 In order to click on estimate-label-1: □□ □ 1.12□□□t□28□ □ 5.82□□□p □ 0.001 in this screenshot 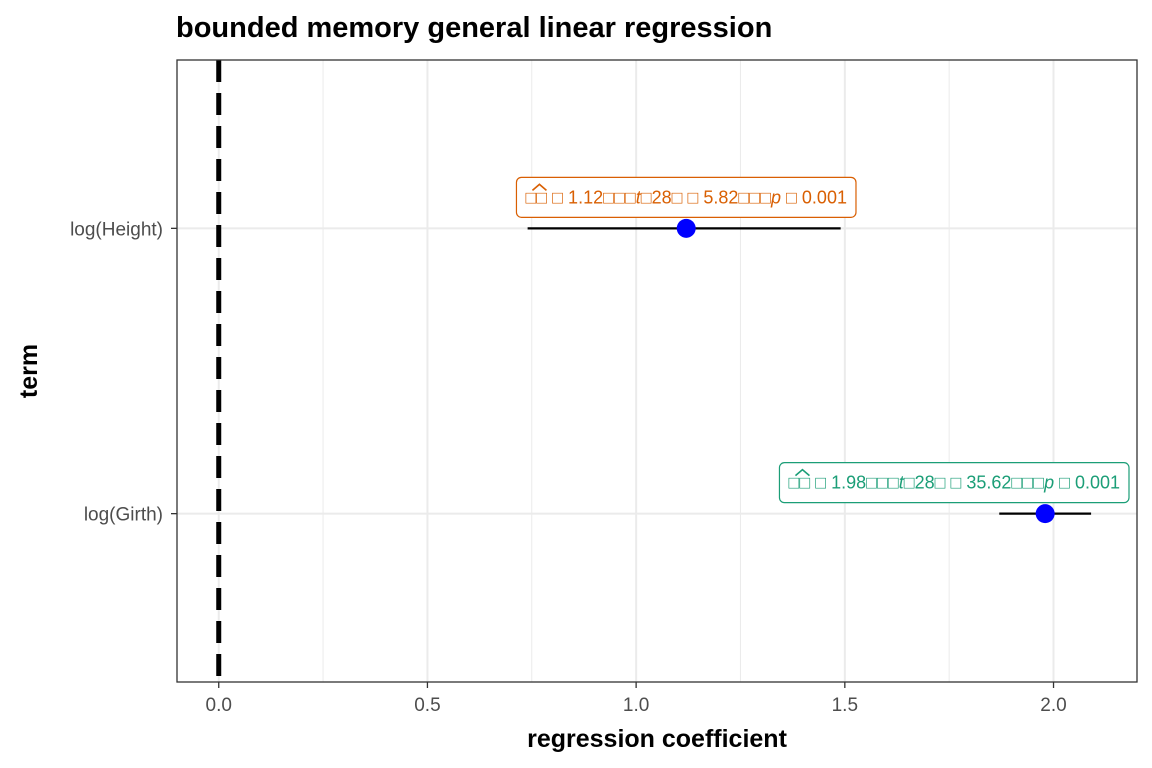, I will do `click(686, 197)`.